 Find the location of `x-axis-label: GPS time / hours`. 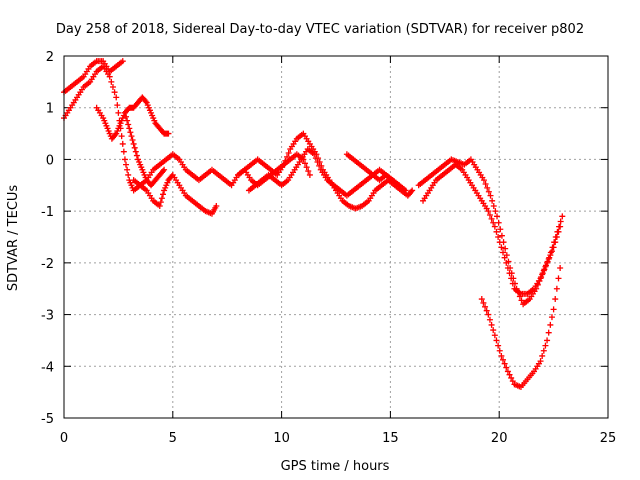

x-axis-label: GPS time / hours is located at coordinates (335, 466).